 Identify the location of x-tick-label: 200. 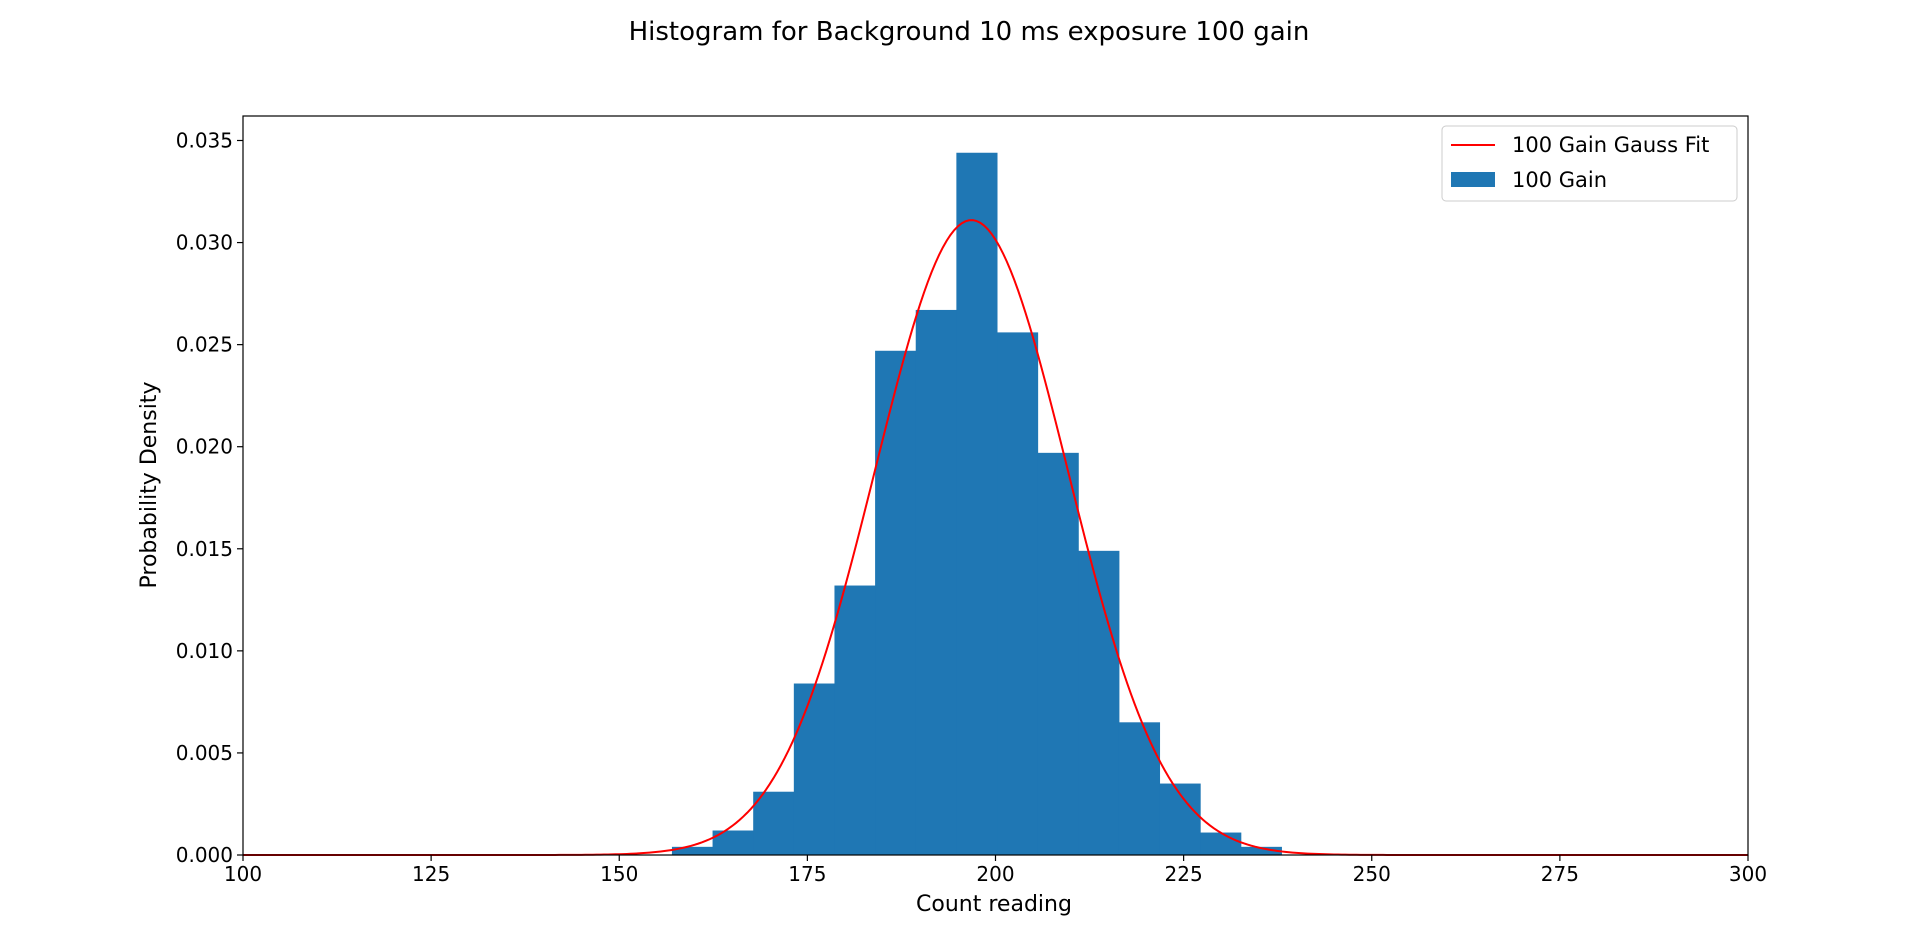
(995, 874).